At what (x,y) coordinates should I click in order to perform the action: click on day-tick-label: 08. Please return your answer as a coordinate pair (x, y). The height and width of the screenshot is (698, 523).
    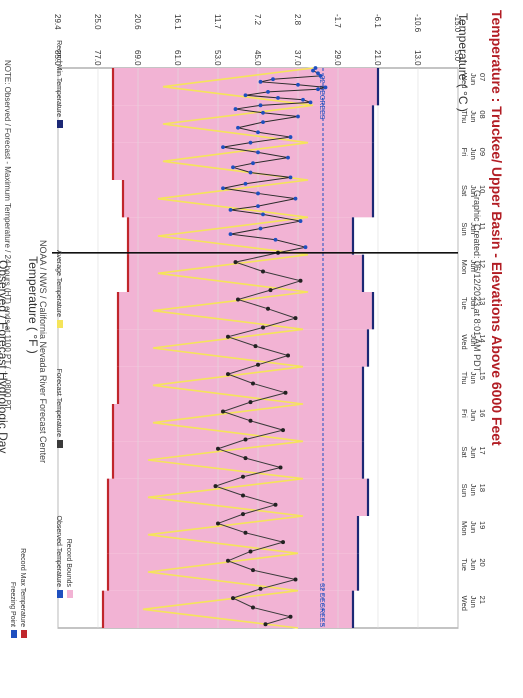
    Looking at the image, I should click on (482, 114).